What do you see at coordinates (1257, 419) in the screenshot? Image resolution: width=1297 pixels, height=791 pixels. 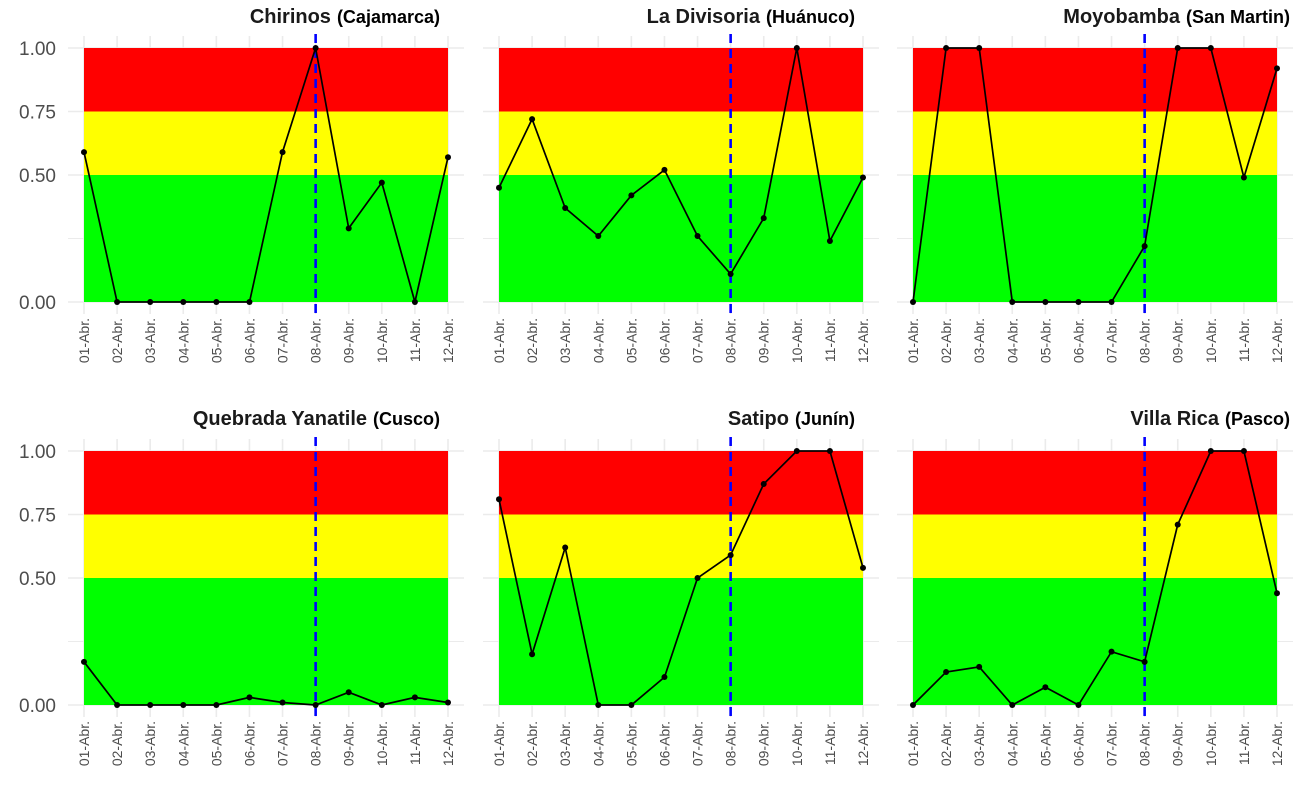 I see `panel-subtitle: (Pasco)` at bounding box center [1257, 419].